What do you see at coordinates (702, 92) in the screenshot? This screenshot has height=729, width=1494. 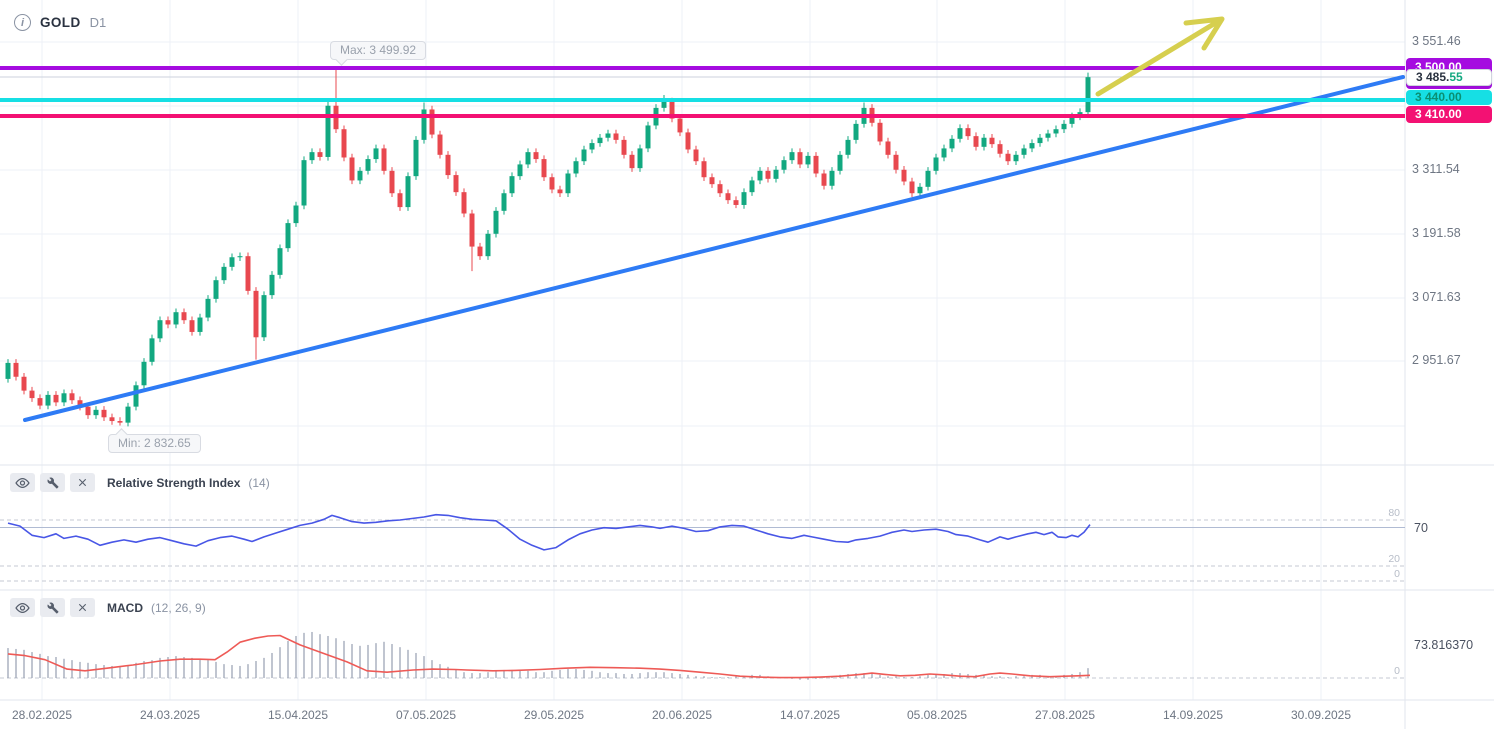 I see `price-levels` at bounding box center [702, 92].